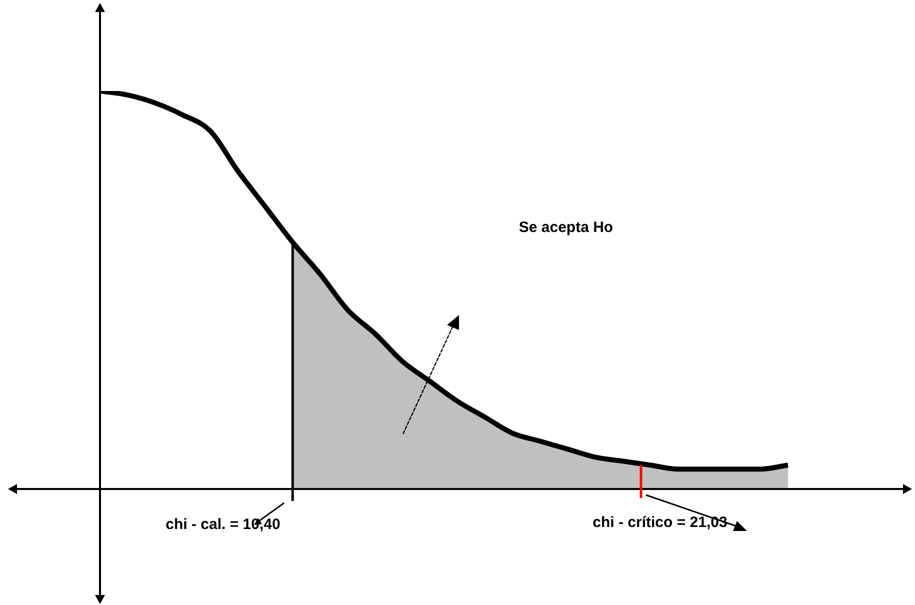  Describe the element at coordinates (566, 227) in the screenshot. I see `annotation: Se acepta Ho` at that location.